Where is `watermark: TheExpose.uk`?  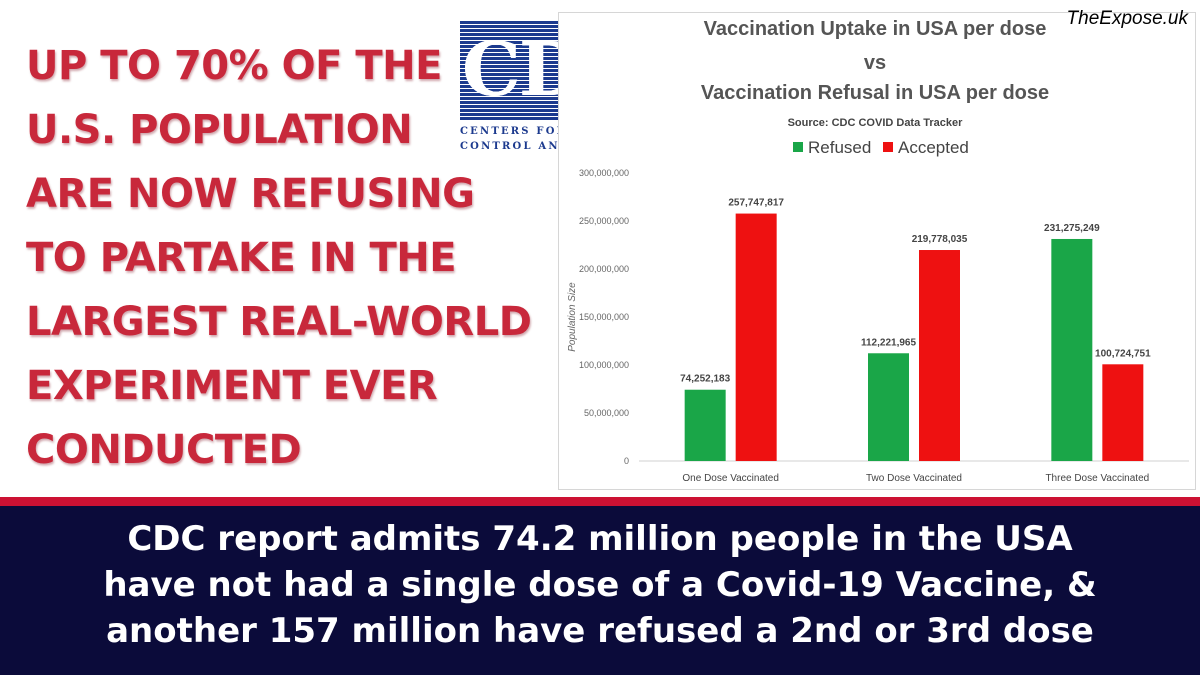
watermark: TheExpose.uk is located at coordinates (1127, 18).